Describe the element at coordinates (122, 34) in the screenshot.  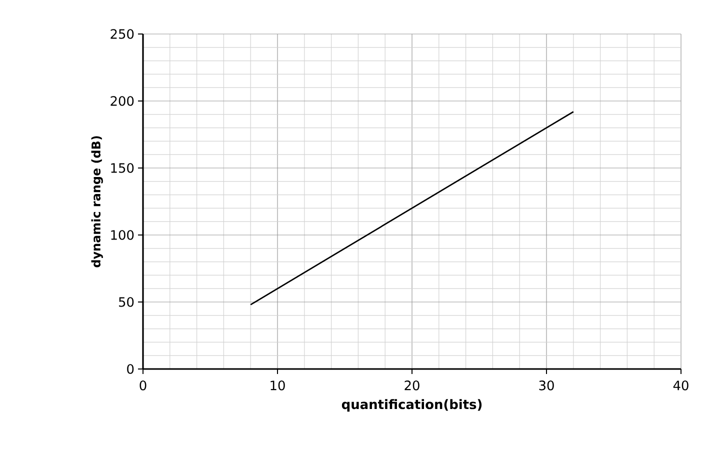
I see `y-tick-label: 250` at that location.